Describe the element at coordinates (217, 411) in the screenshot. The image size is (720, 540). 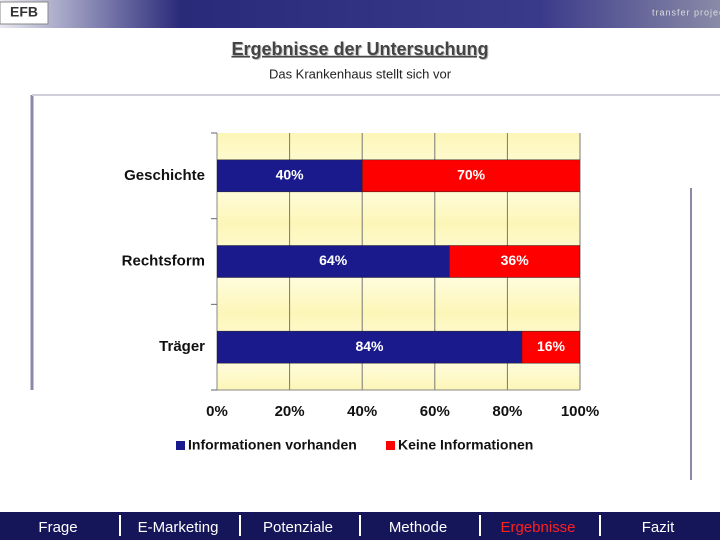
I see `x-tick-label: 0%` at that location.